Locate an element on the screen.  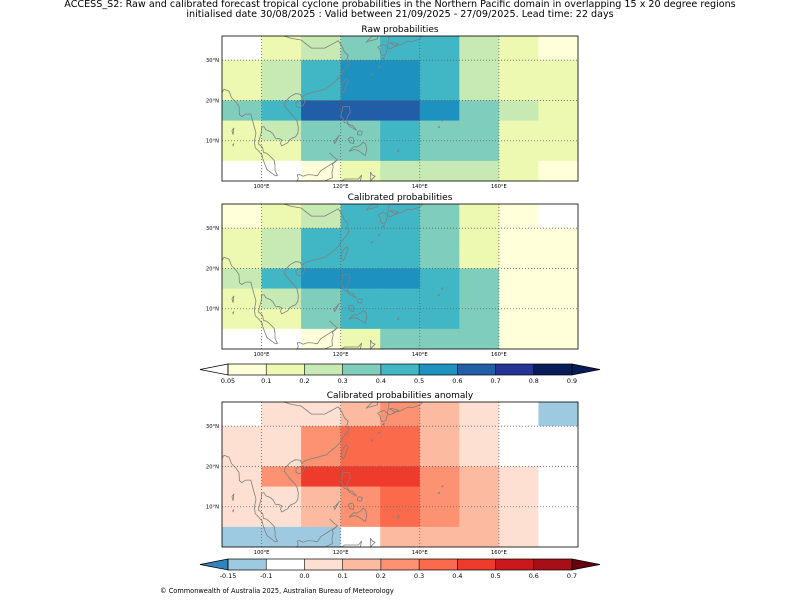
x-tick-label: 140°E is located at coordinates (420, 355).